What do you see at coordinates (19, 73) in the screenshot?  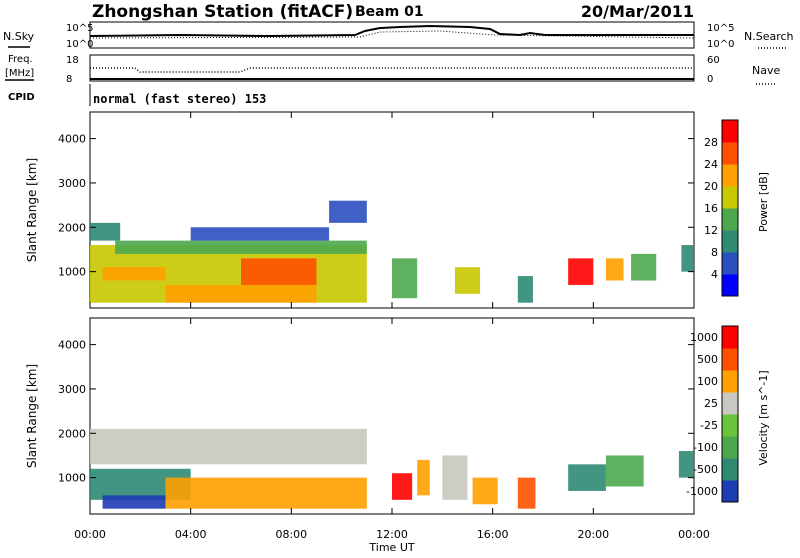 I see `freq-unit-label: [MHz]` at bounding box center [19, 73].